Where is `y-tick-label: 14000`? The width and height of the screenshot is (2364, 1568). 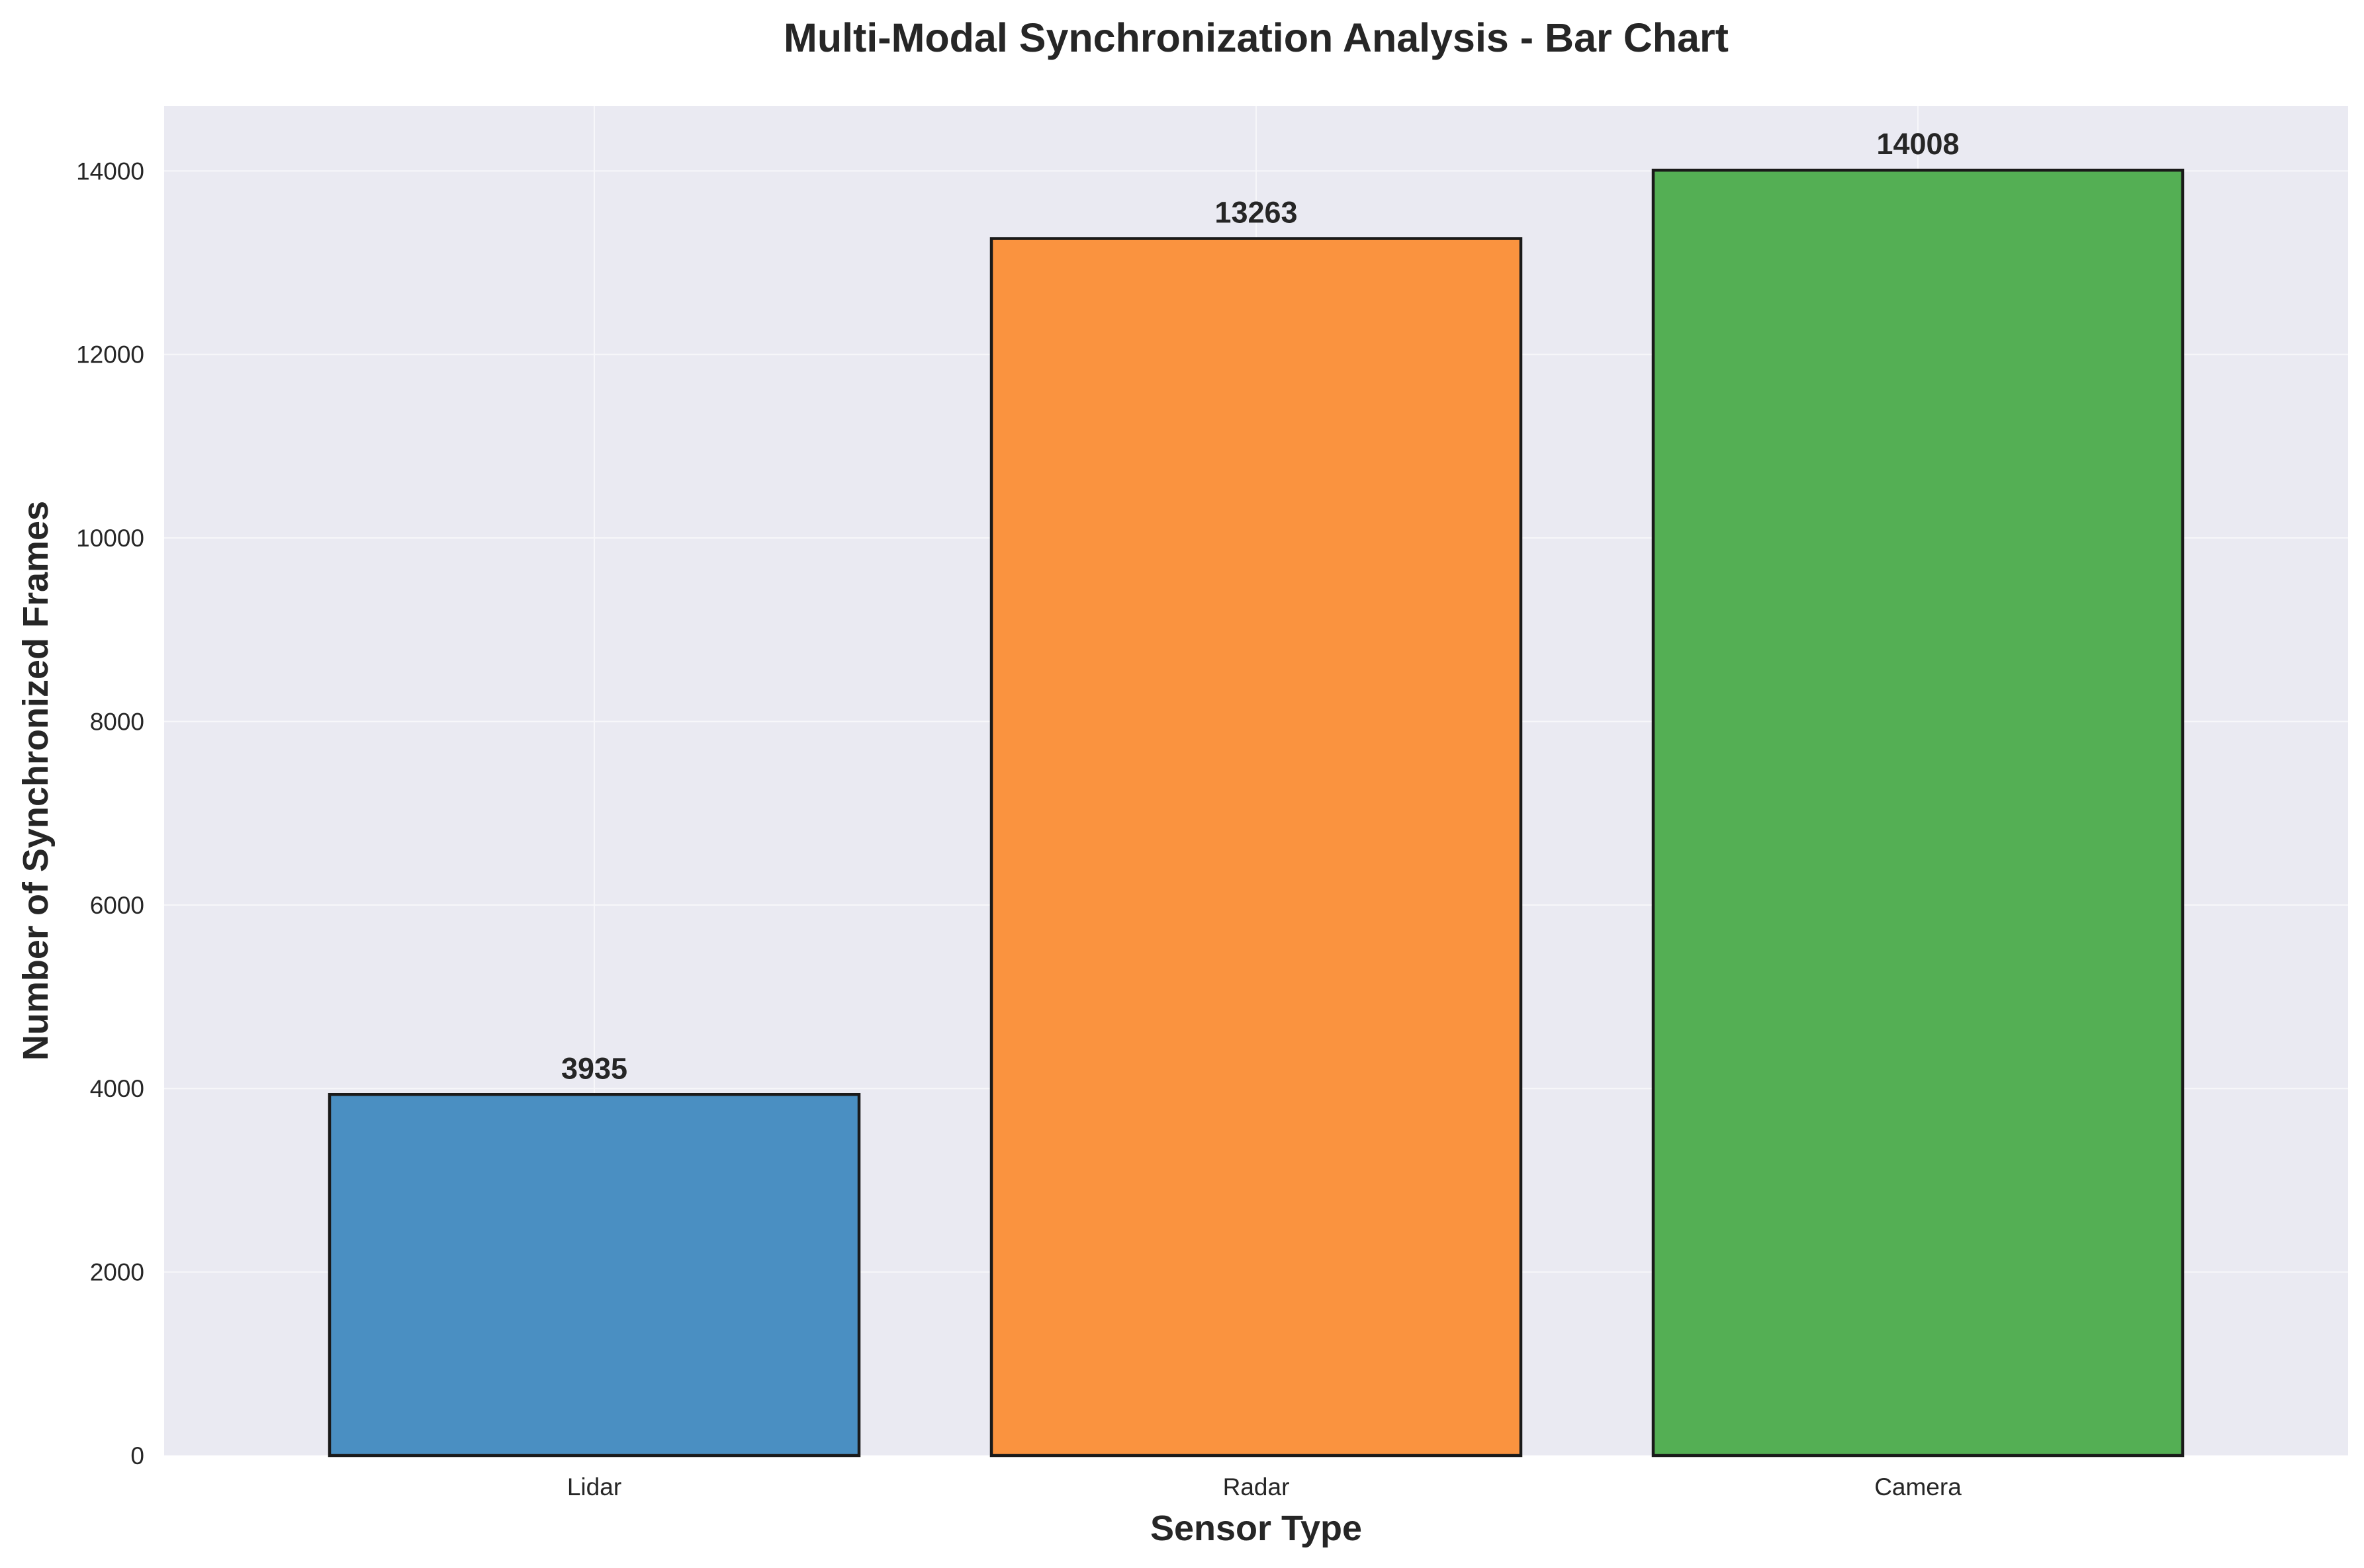 y-tick-label: 14000 is located at coordinates (110, 171).